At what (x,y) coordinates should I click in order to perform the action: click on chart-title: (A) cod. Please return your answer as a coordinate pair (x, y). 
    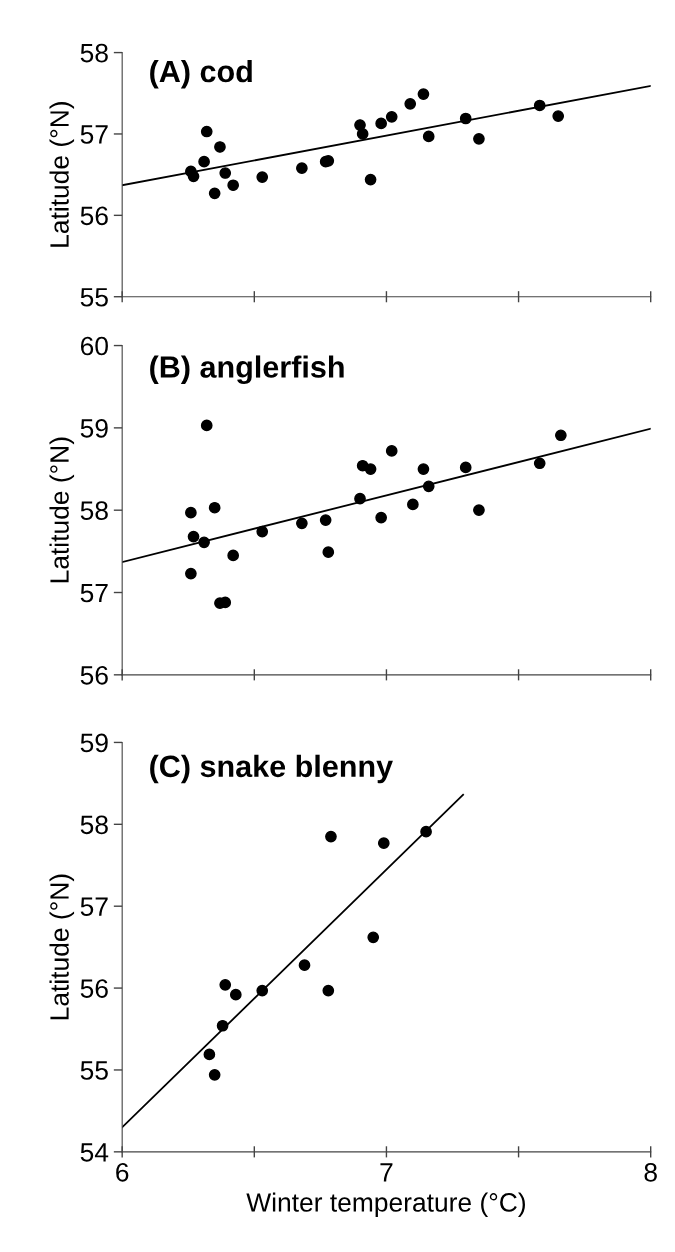
    Looking at the image, I should click on (201, 74).